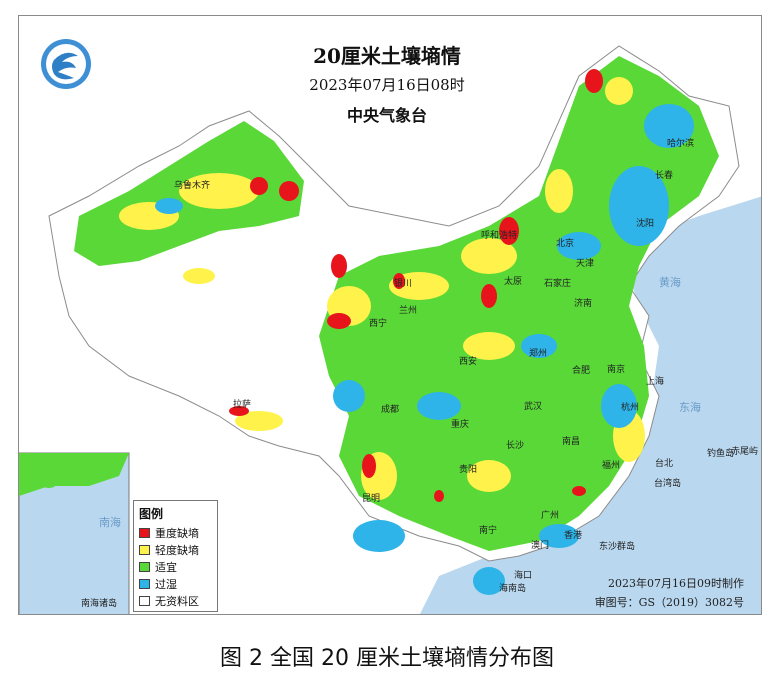  I want to click on legend-item-severe-drought: 重度缺墒, so click(175, 532).